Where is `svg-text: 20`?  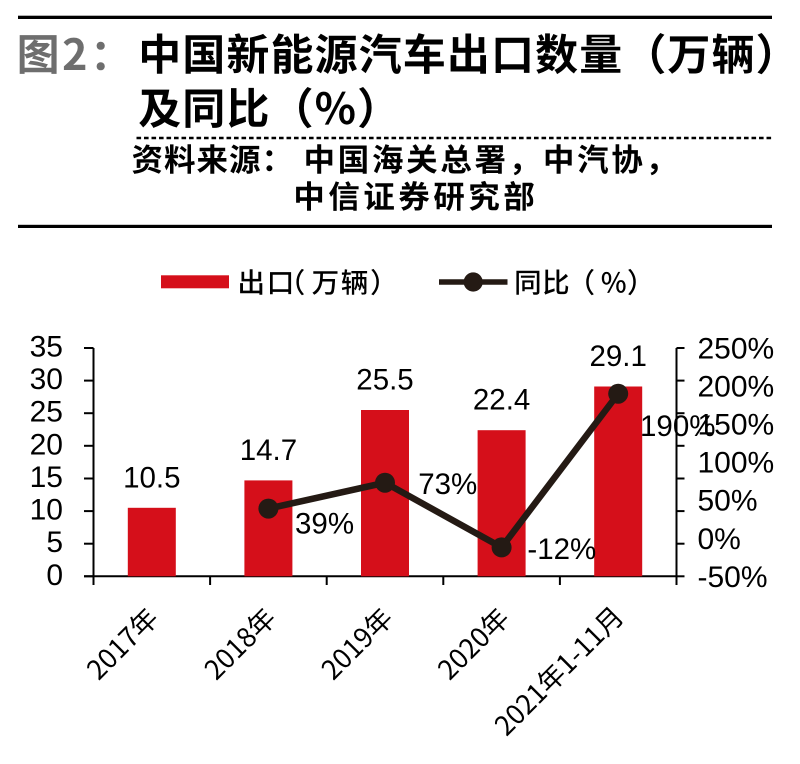
svg-text: 20 is located at coordinates (46, 444).